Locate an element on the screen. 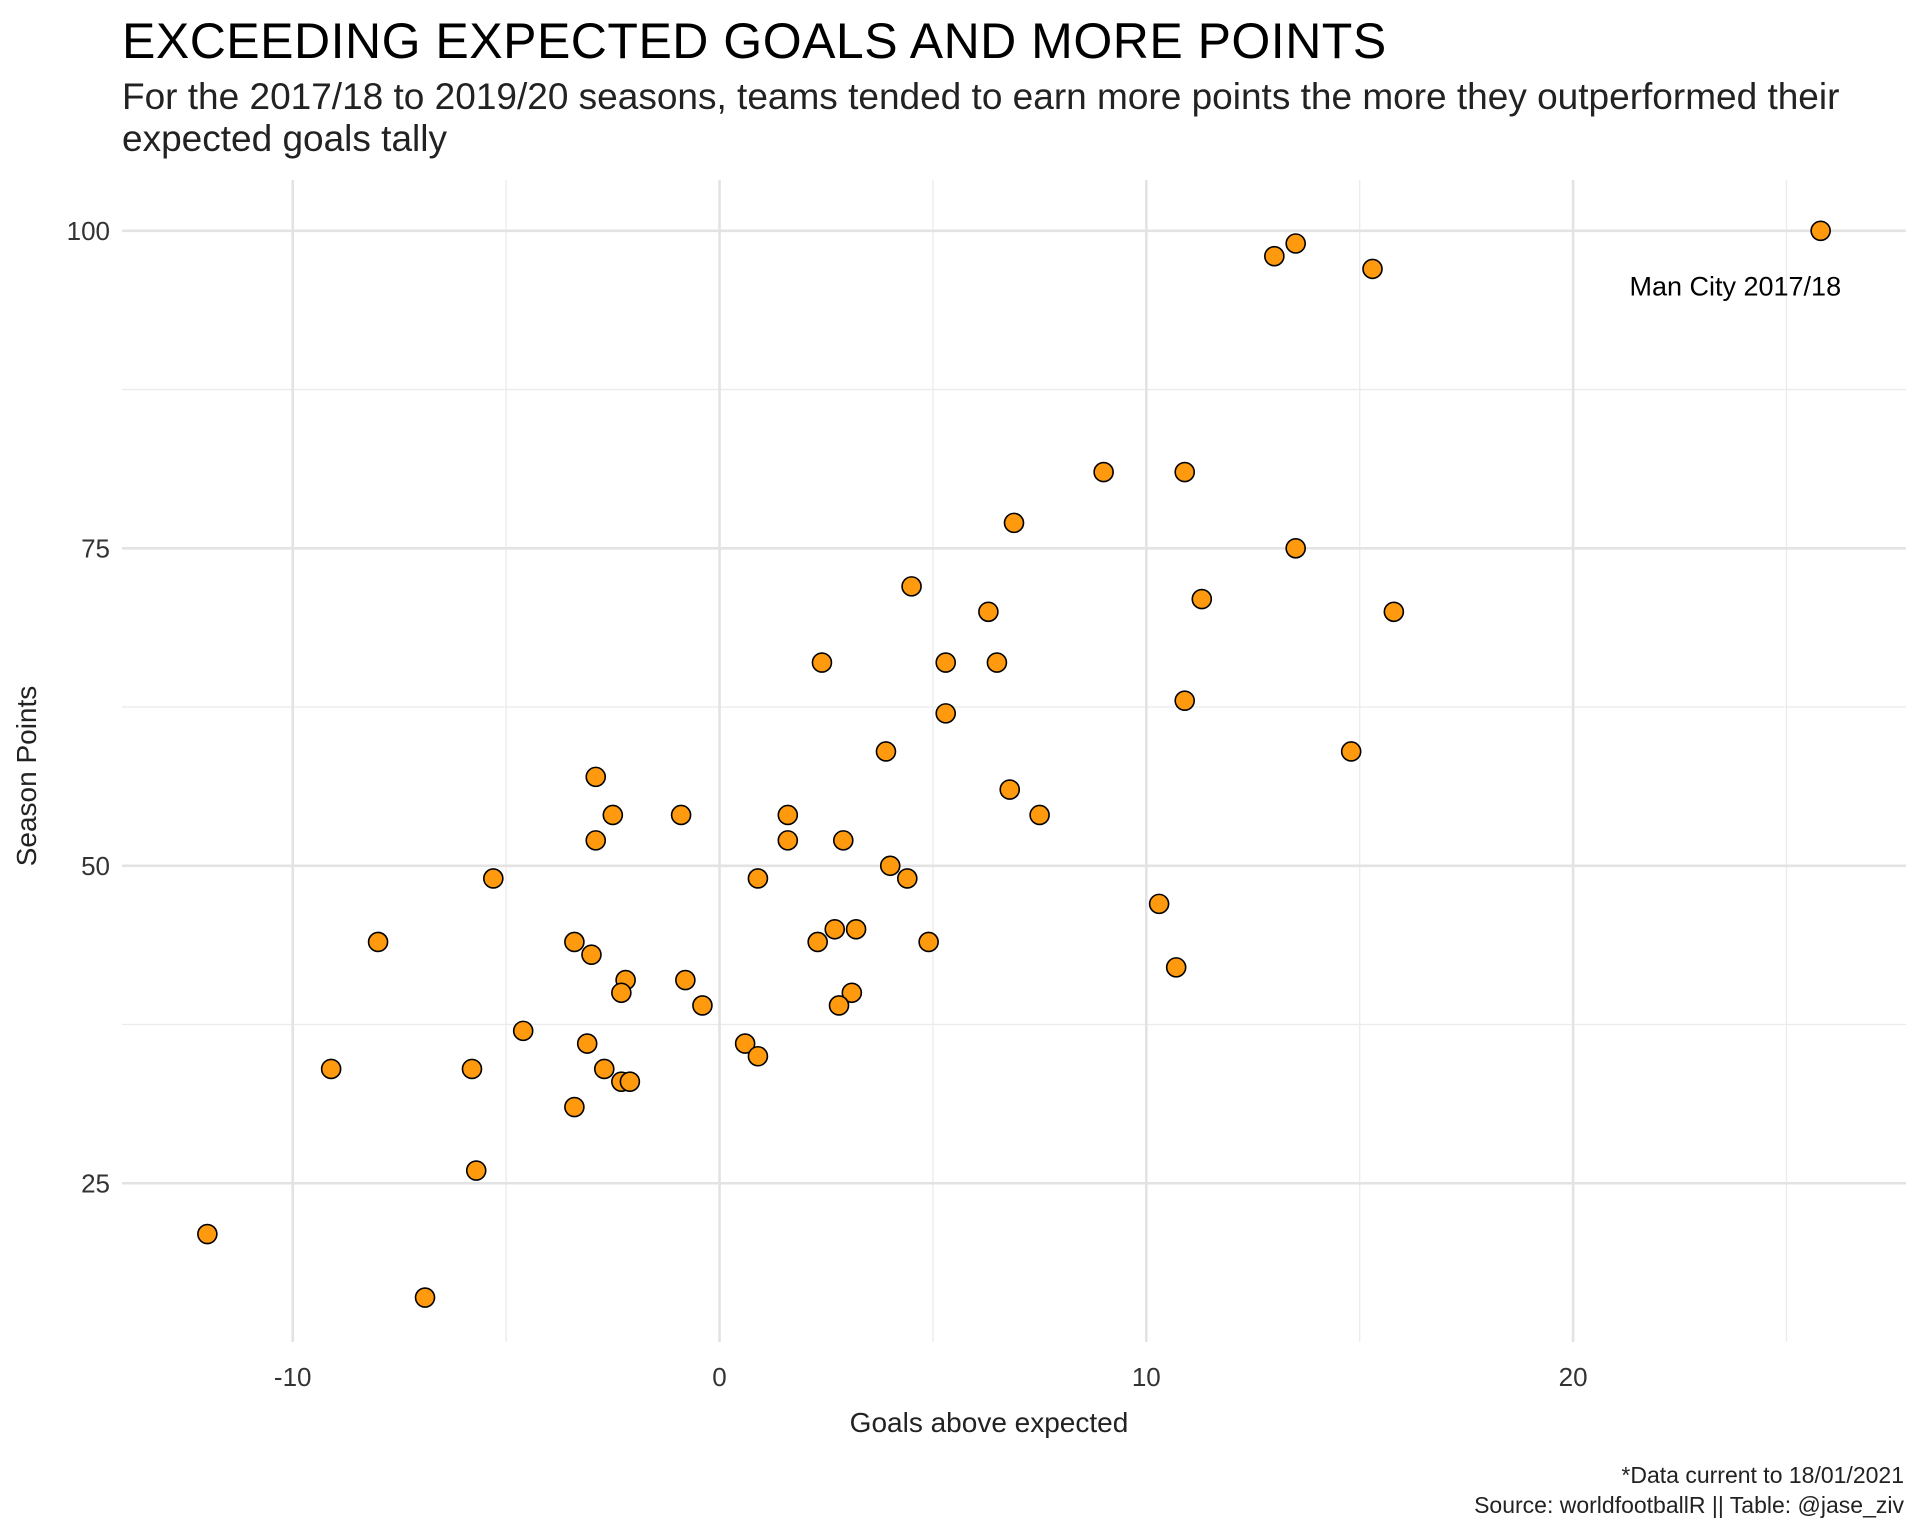 This screenshot has height=1536, width=1920. x-axis-title: Goals above expected is located at coordinates (989, 1422).